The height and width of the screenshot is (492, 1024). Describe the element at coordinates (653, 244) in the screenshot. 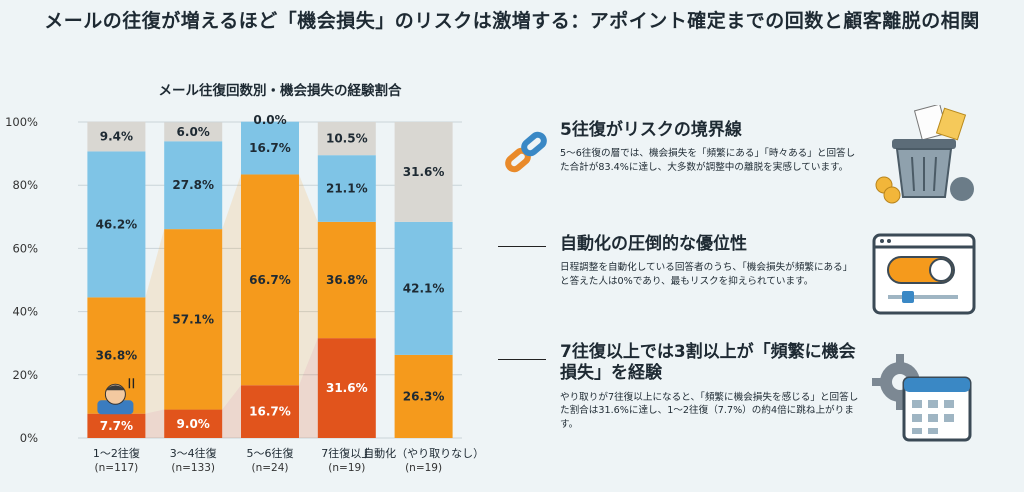

I see `insight-heading-2: 自動化の圧倒的な優位性` at that location.